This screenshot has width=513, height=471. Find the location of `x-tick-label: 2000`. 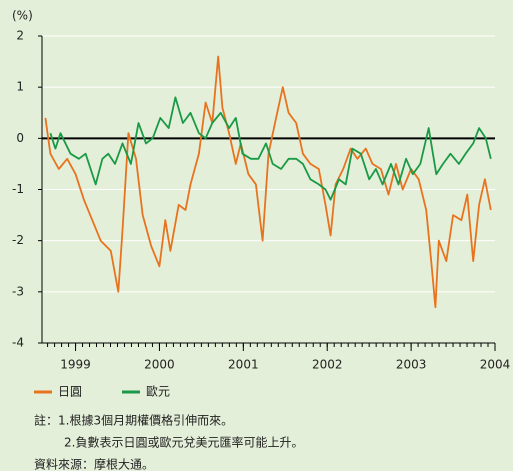

x-tick-label: 2000 is located at coordinates (159, 365).